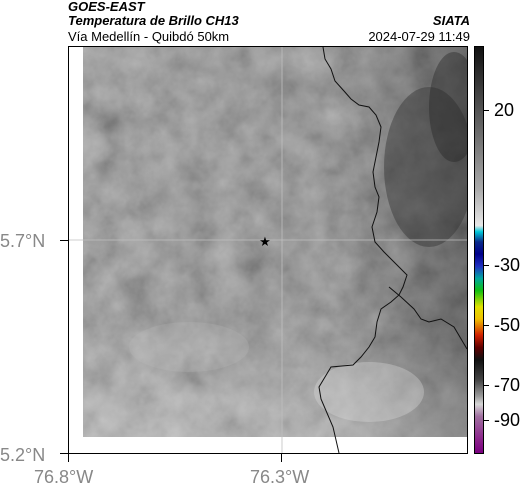 The height and width of the screenshot is (491, 526). Describe the element at coordinates (507, 420) in the screenshot. I see `colorbar-label: -90` at that location.